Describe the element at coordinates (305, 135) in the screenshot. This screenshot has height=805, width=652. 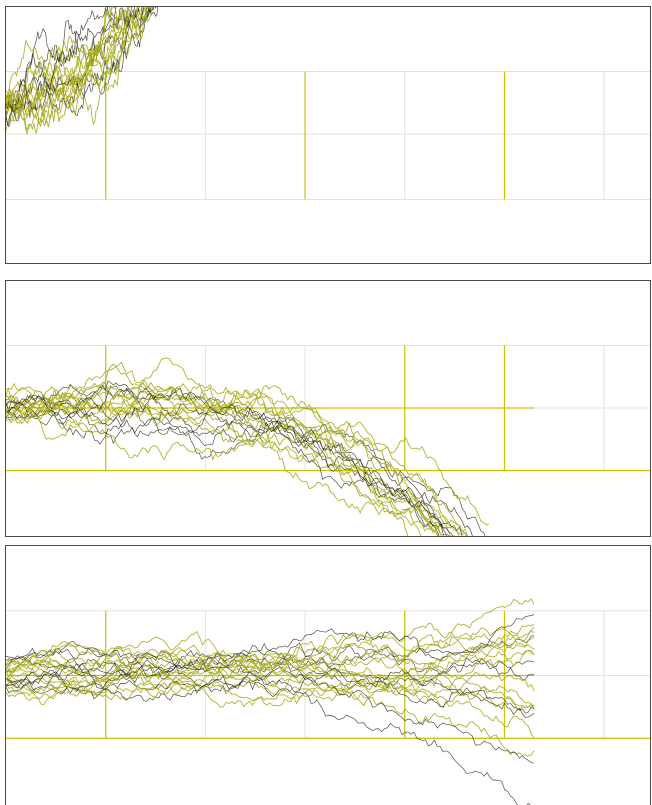
I see `guides-top` at that location.